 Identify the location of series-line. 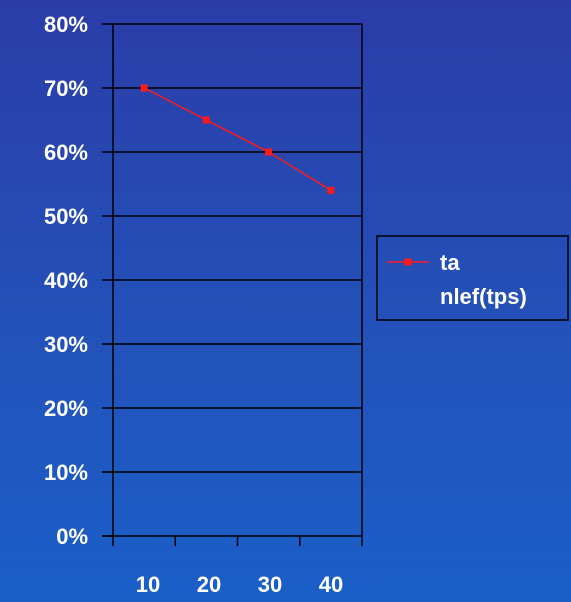
(237, 139).